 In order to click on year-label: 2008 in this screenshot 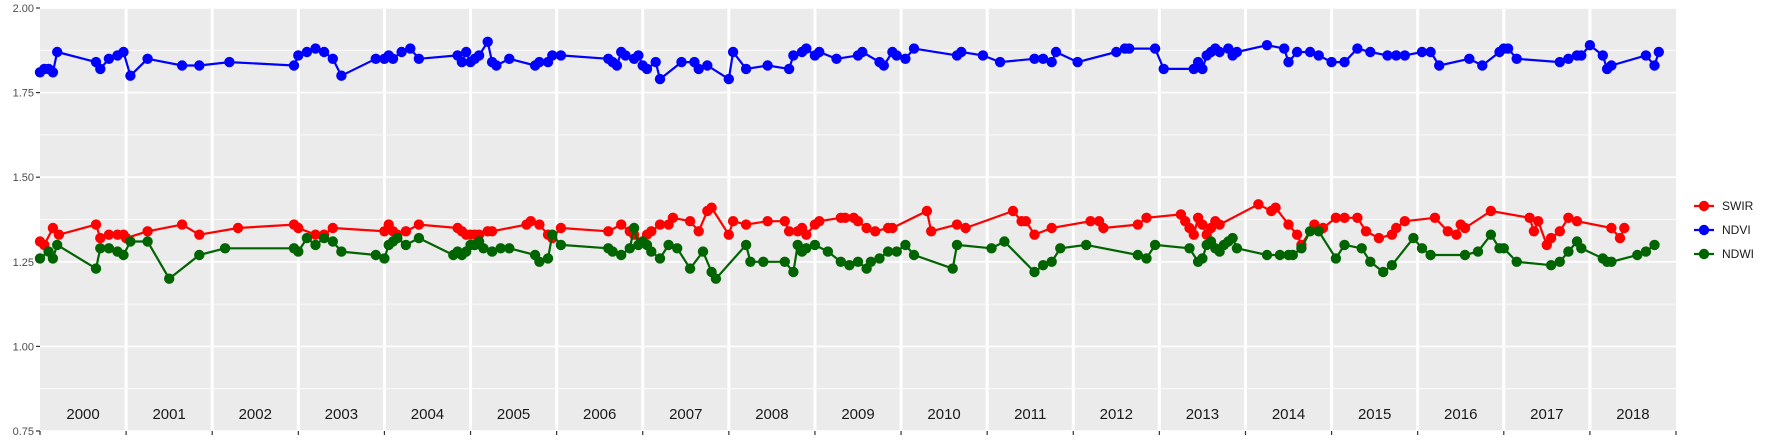, I will do `click(771, 414)`.